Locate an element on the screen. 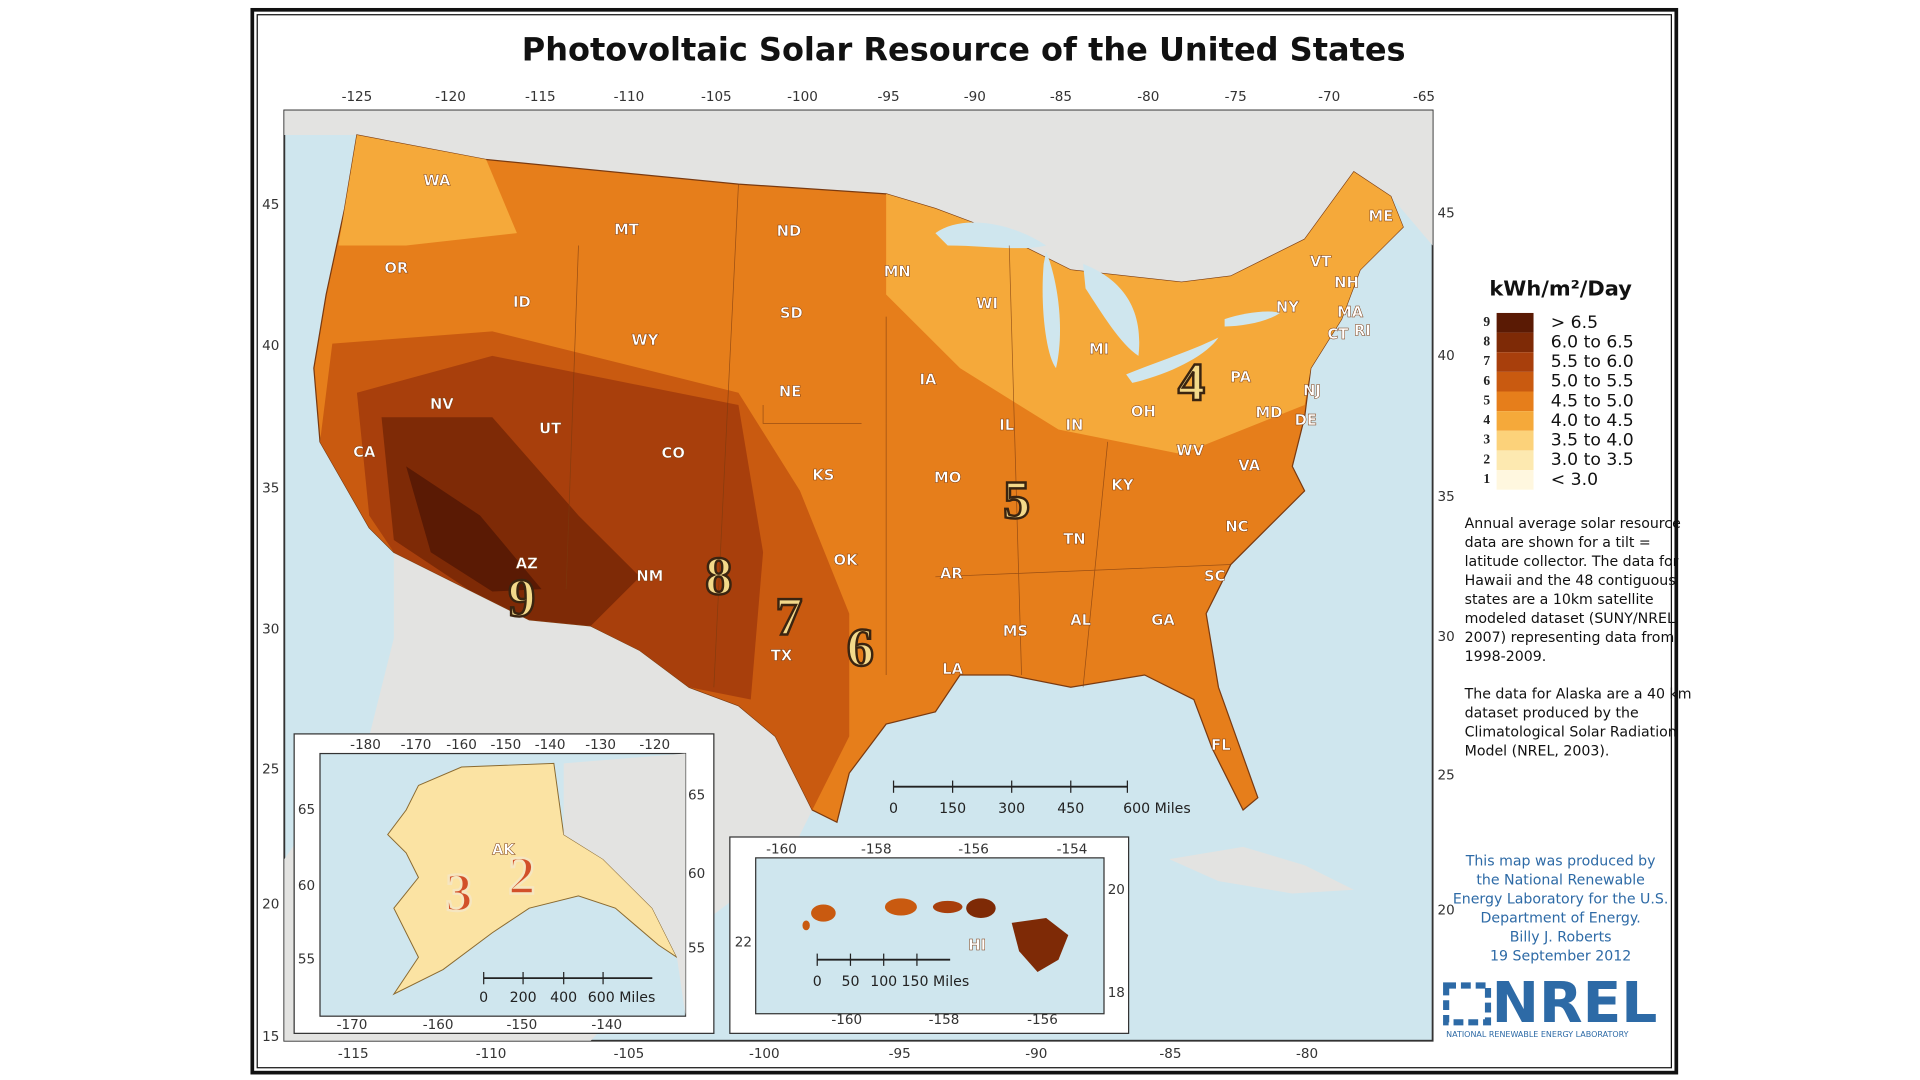 The width and height of the screenshot is (1920, 1080). lon-label: -125 is located at coordinates (357, 97).